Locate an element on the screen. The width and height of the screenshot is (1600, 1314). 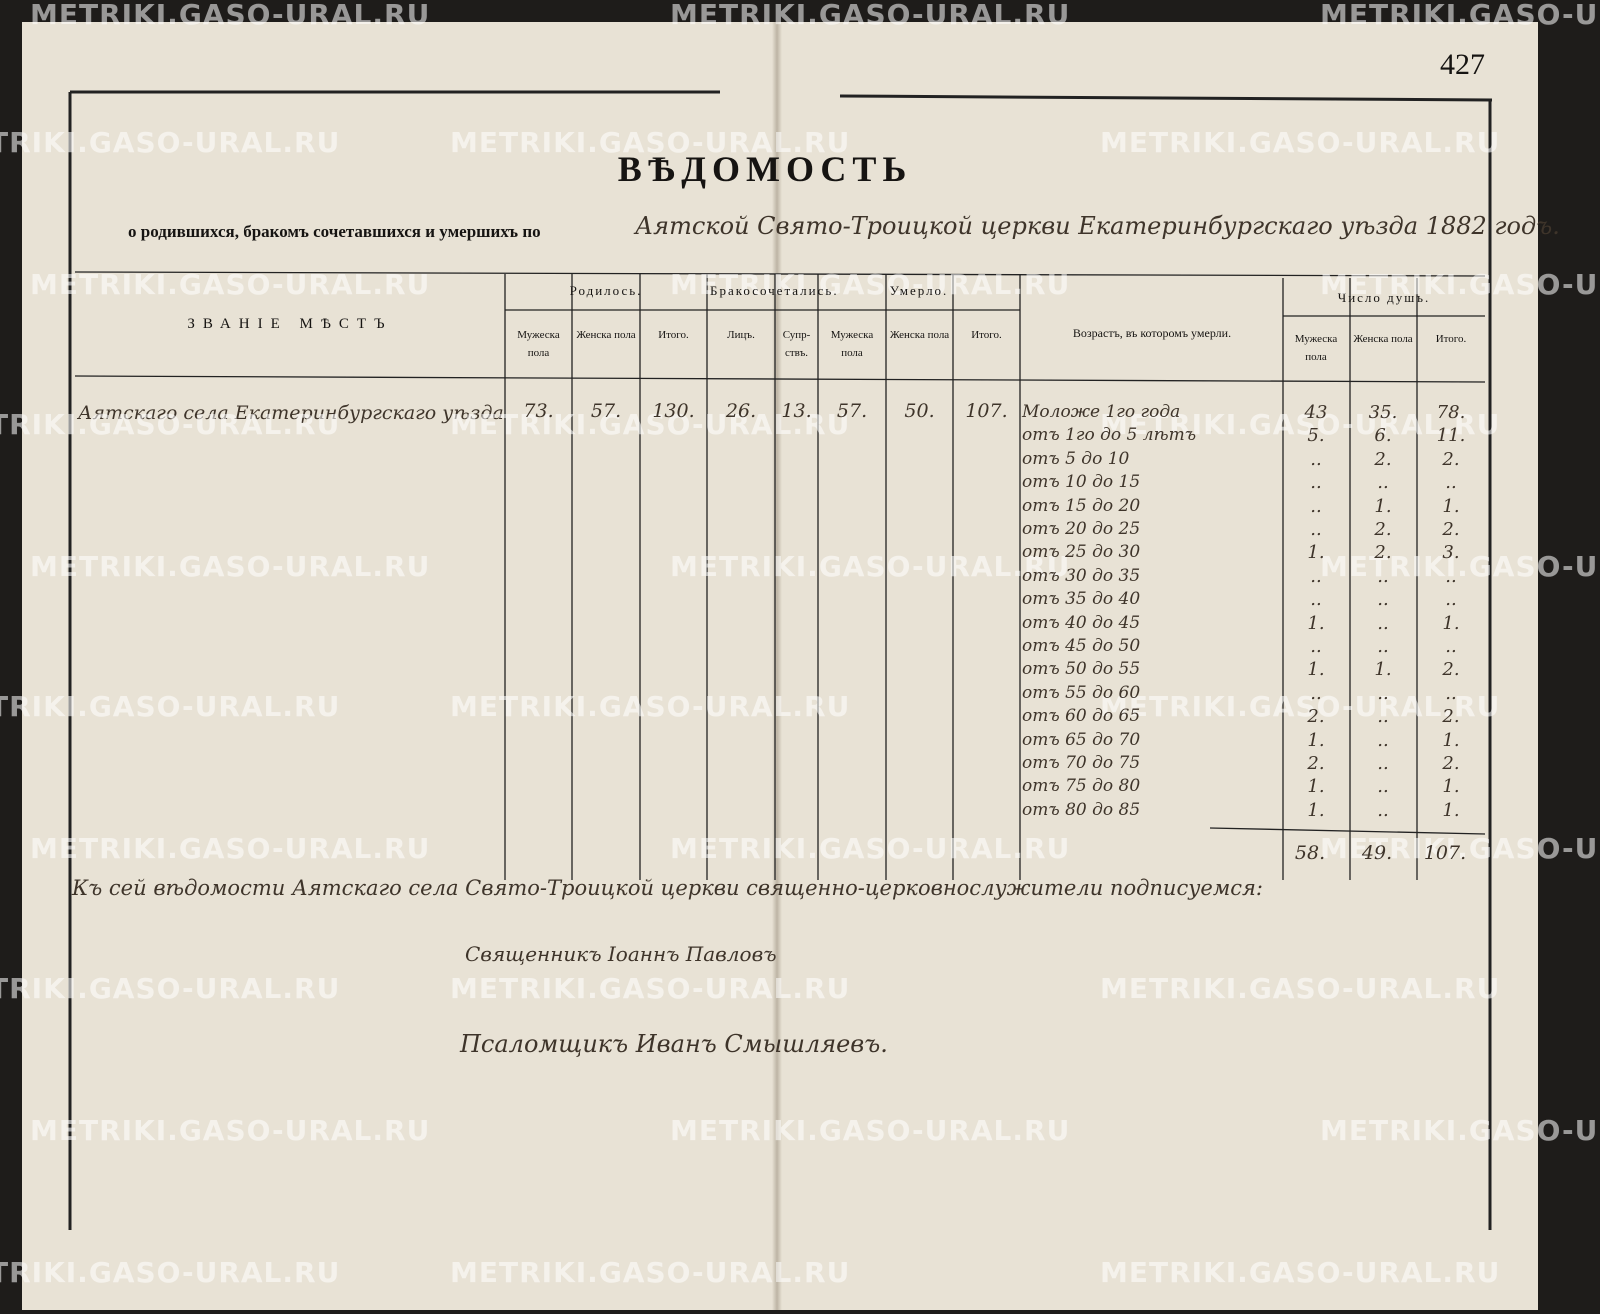
place-header: Званіе мѣстъ is located at coordinates (290, 324).